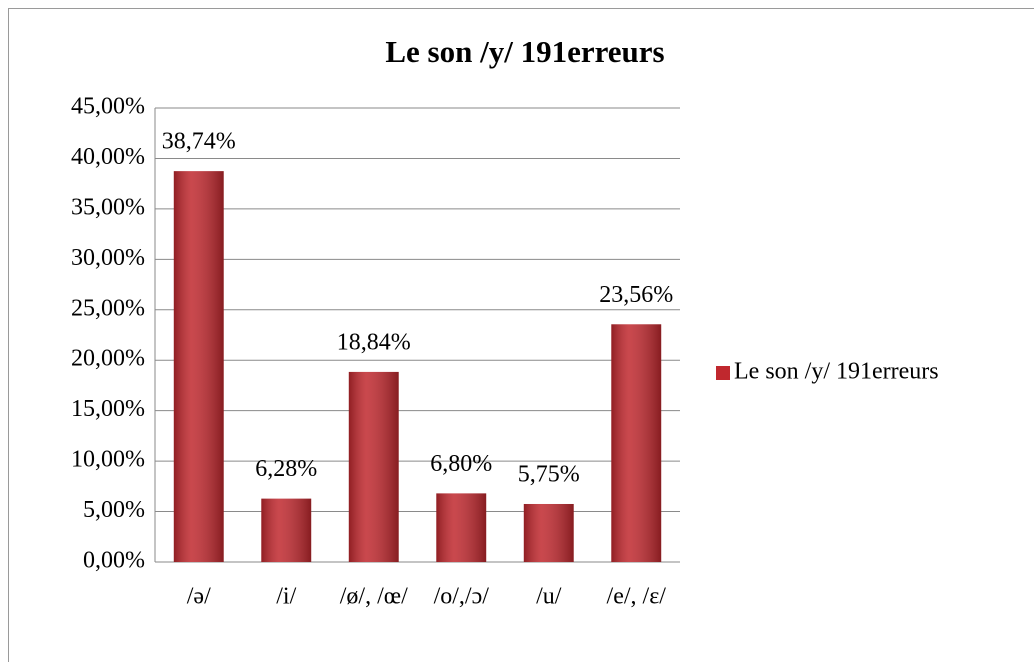 Image resolution: width=1034 pixels, height=662 pixels. I want to click on data-label: 23,56%, so click(636, 295).